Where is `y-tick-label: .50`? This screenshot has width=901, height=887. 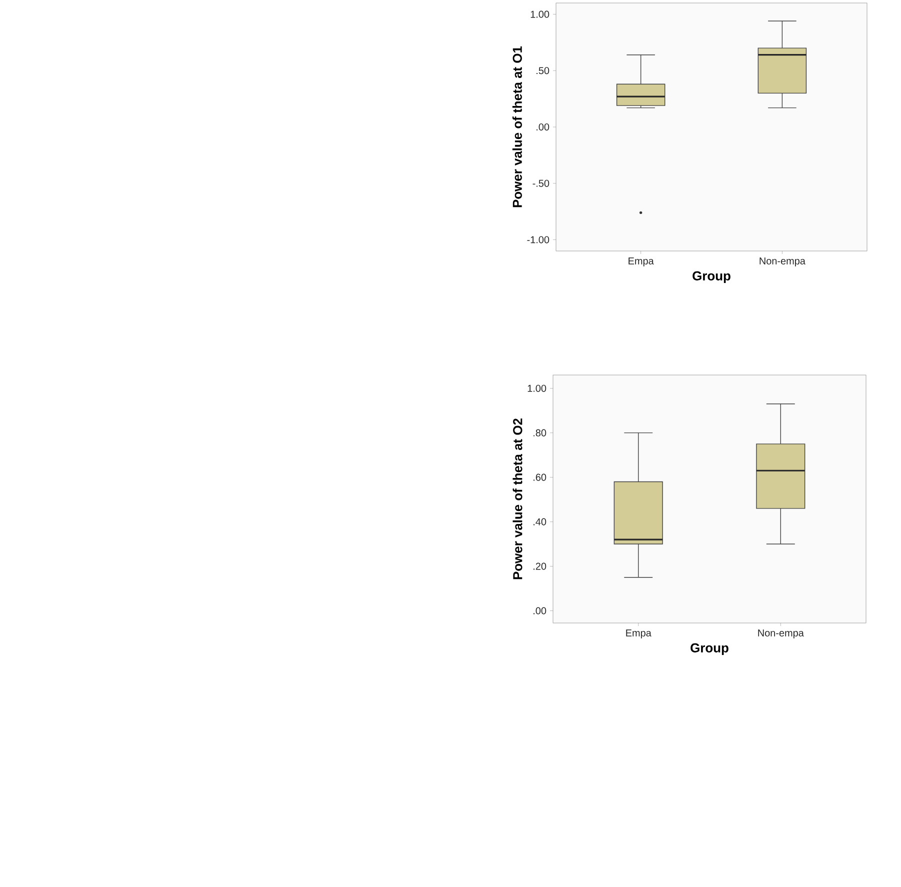
y-tick-label: .50 is located at coordinates (543, 70).